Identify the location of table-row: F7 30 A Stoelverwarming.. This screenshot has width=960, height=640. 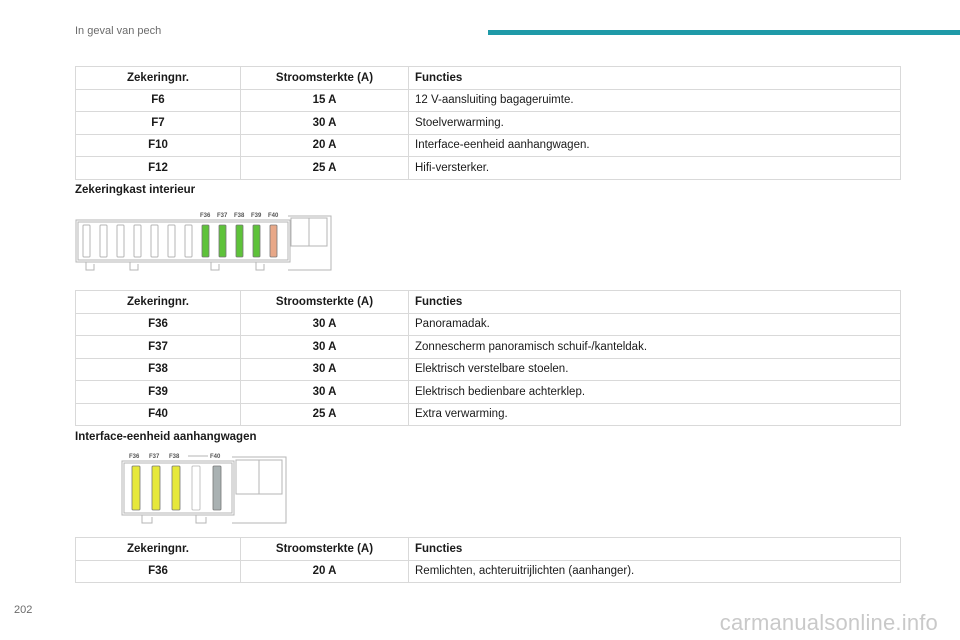
(488, 123).